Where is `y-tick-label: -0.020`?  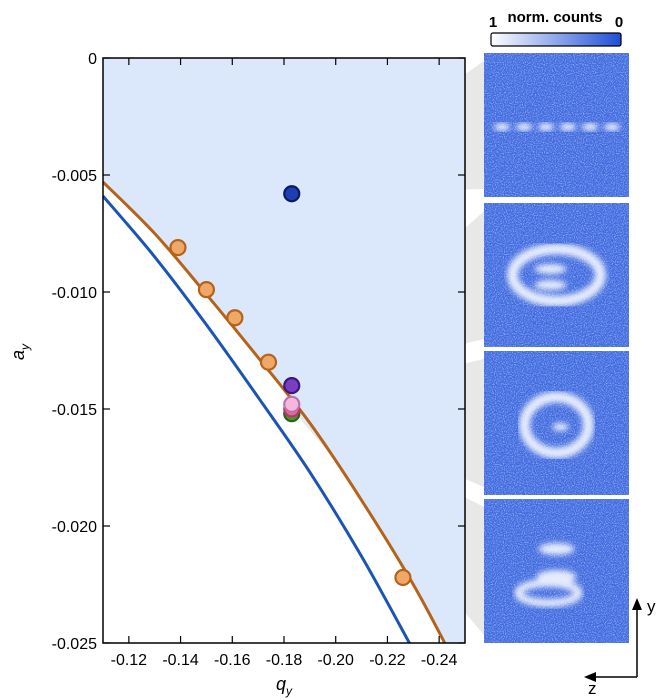 y-tick-label: -0.020 is located at coordinates (74, 527).